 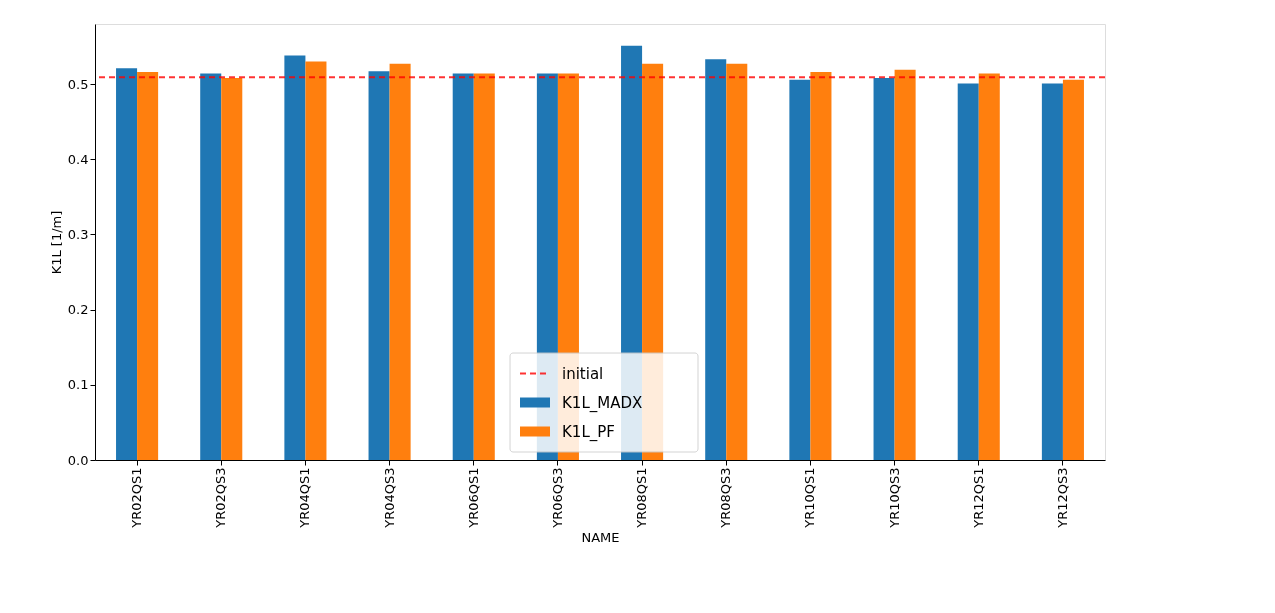 What do you see at coordinates (810, 498) in the screenshot?
I see `x-tick-label: YR10QS1` at bounding box center [810, 498].